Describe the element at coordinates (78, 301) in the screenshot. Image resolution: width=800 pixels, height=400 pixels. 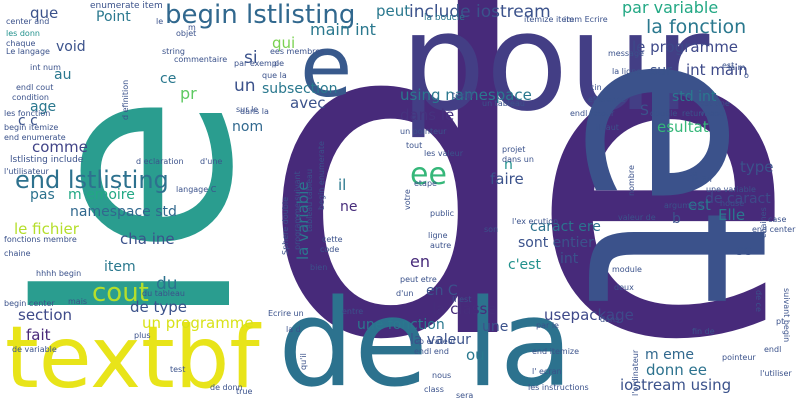
I see `cloud-word: mais` at that location.